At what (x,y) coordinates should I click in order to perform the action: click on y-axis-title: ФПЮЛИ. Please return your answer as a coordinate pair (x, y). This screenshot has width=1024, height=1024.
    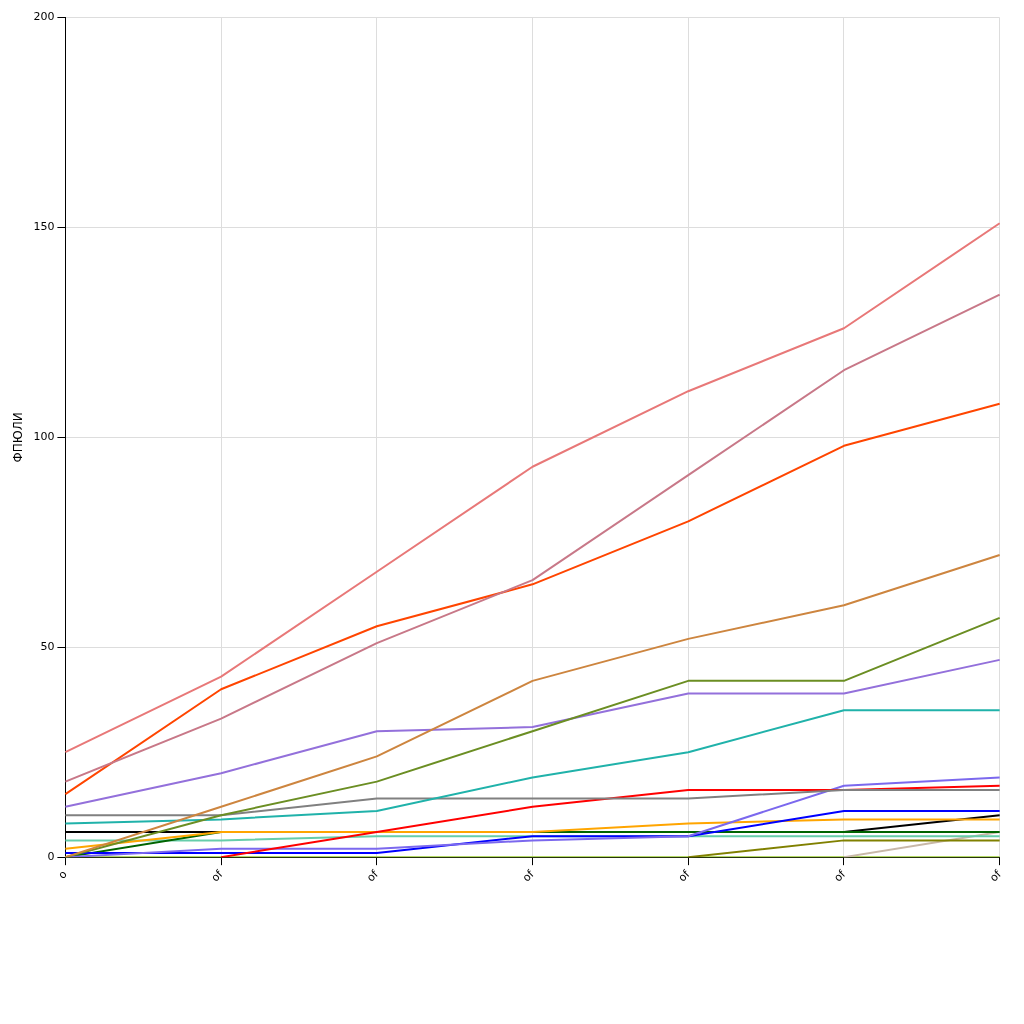
    Looking at the image, I should click on (18, 437).